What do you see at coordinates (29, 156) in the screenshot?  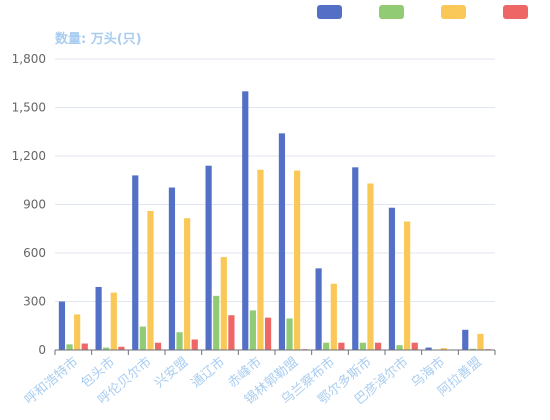 I see `y-tick-label: 1,200` at bounding box center [29, 156].